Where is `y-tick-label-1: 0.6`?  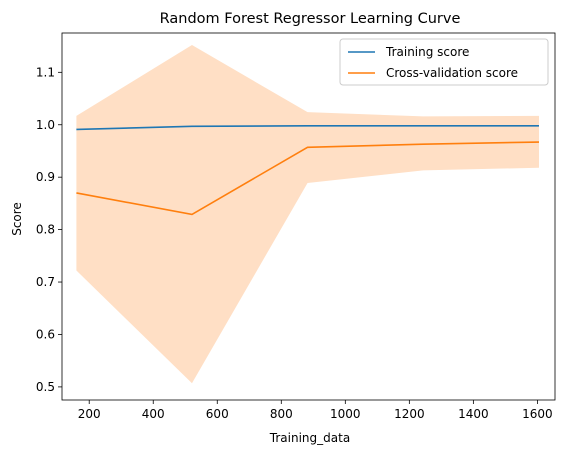 y-tick-label-1: 0.6 is located at coordinates (45, 334).